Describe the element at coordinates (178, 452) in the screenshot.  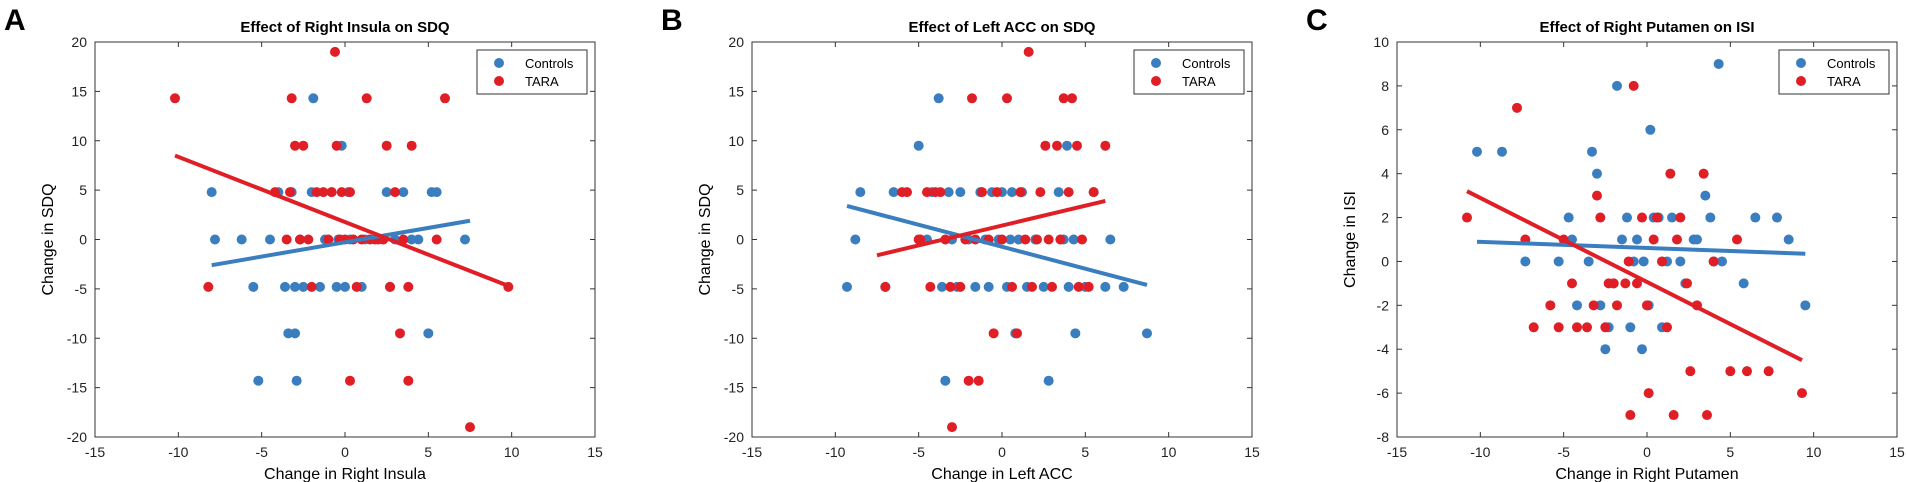
I see `x-tick-label: -10` at that location.